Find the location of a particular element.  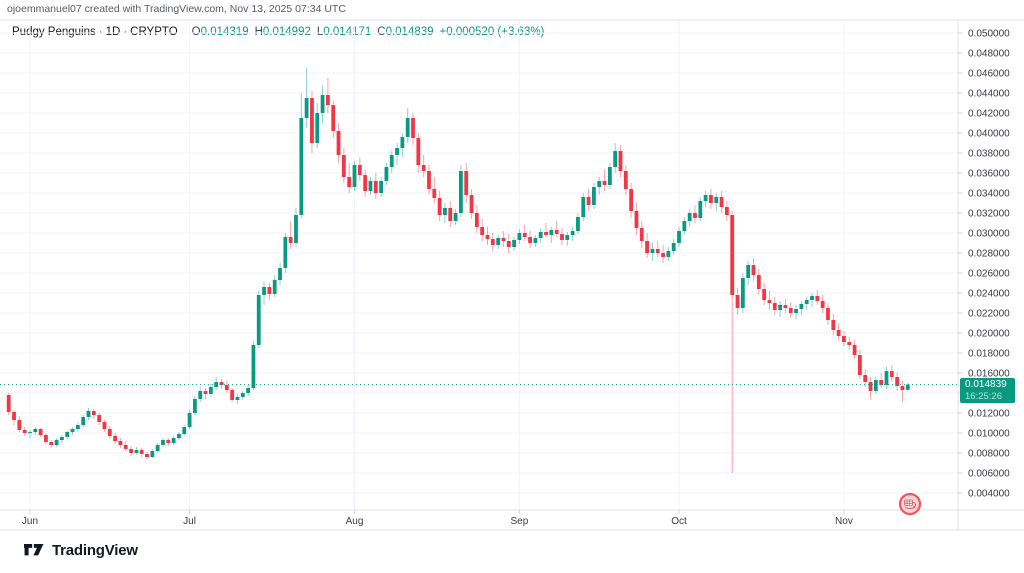

svg-text: 0.018000 is located at coordinates (989, 354).